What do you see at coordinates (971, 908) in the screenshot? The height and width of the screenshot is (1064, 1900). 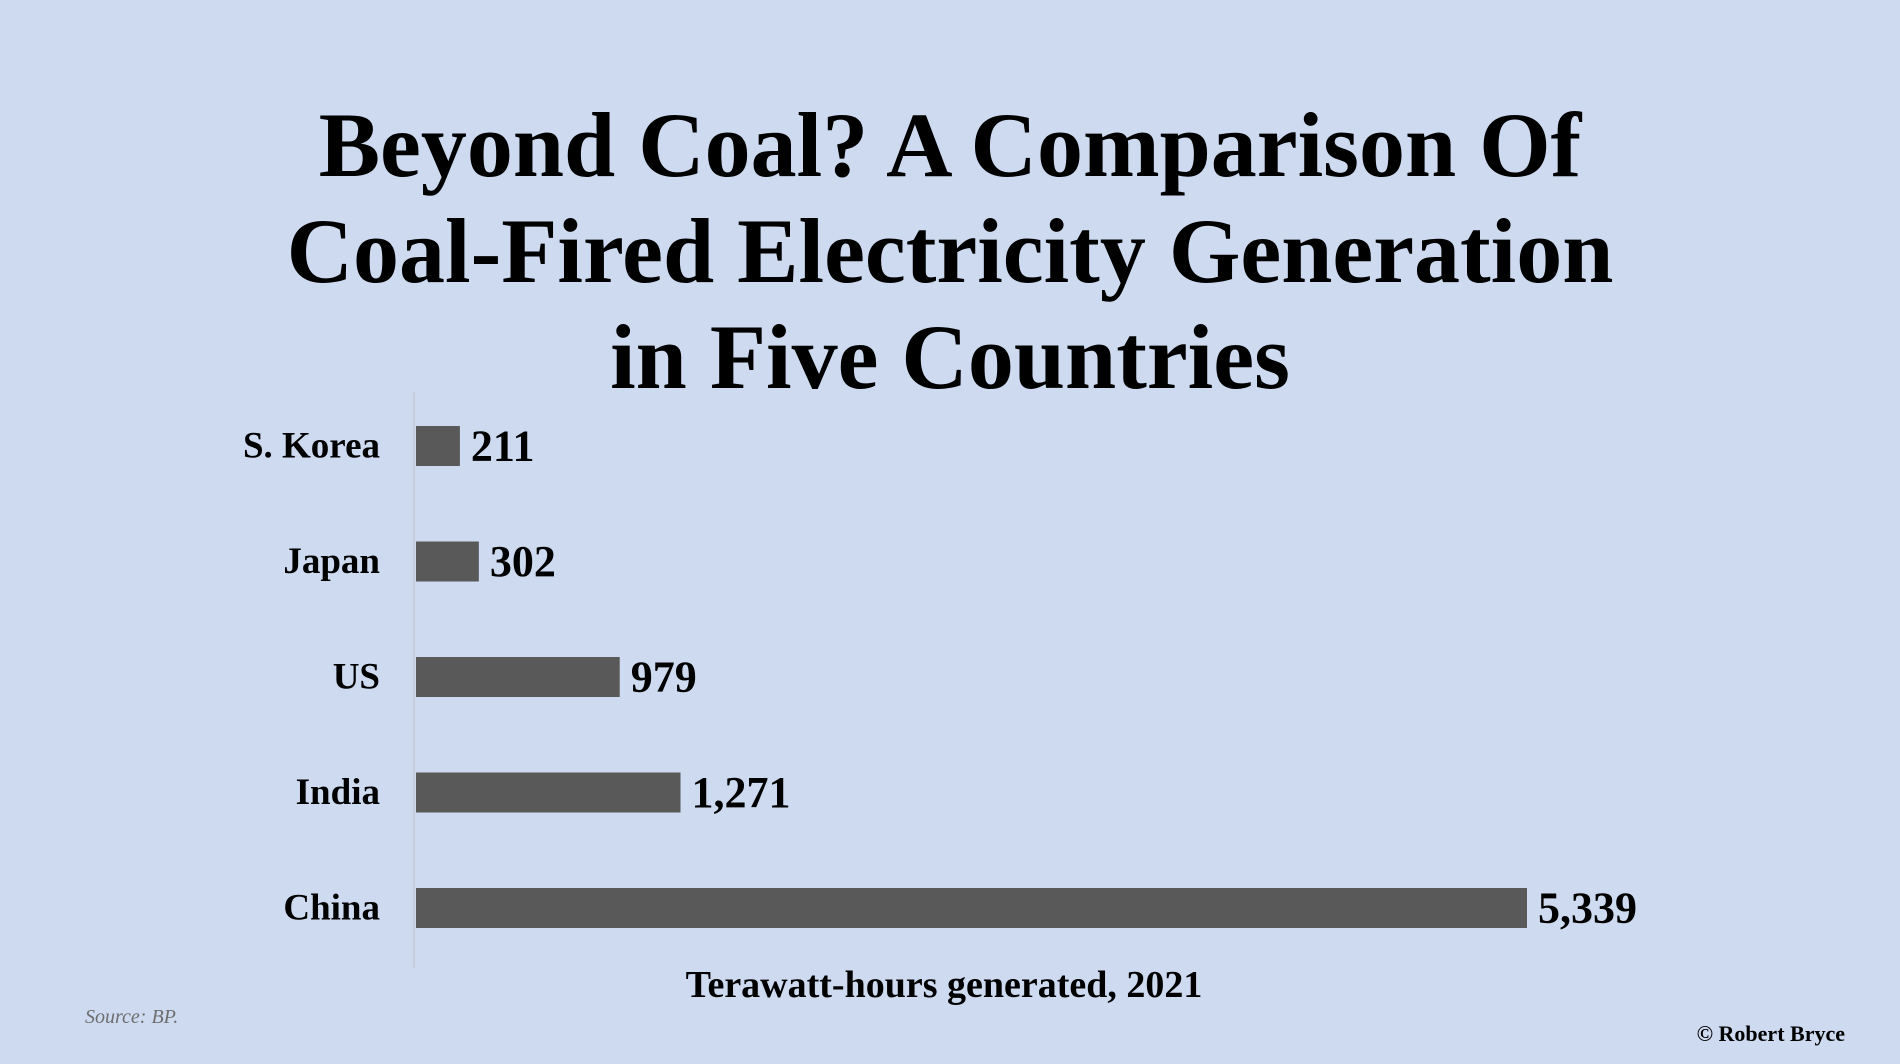 I see `bar-china` at bounding box center [971, 908].